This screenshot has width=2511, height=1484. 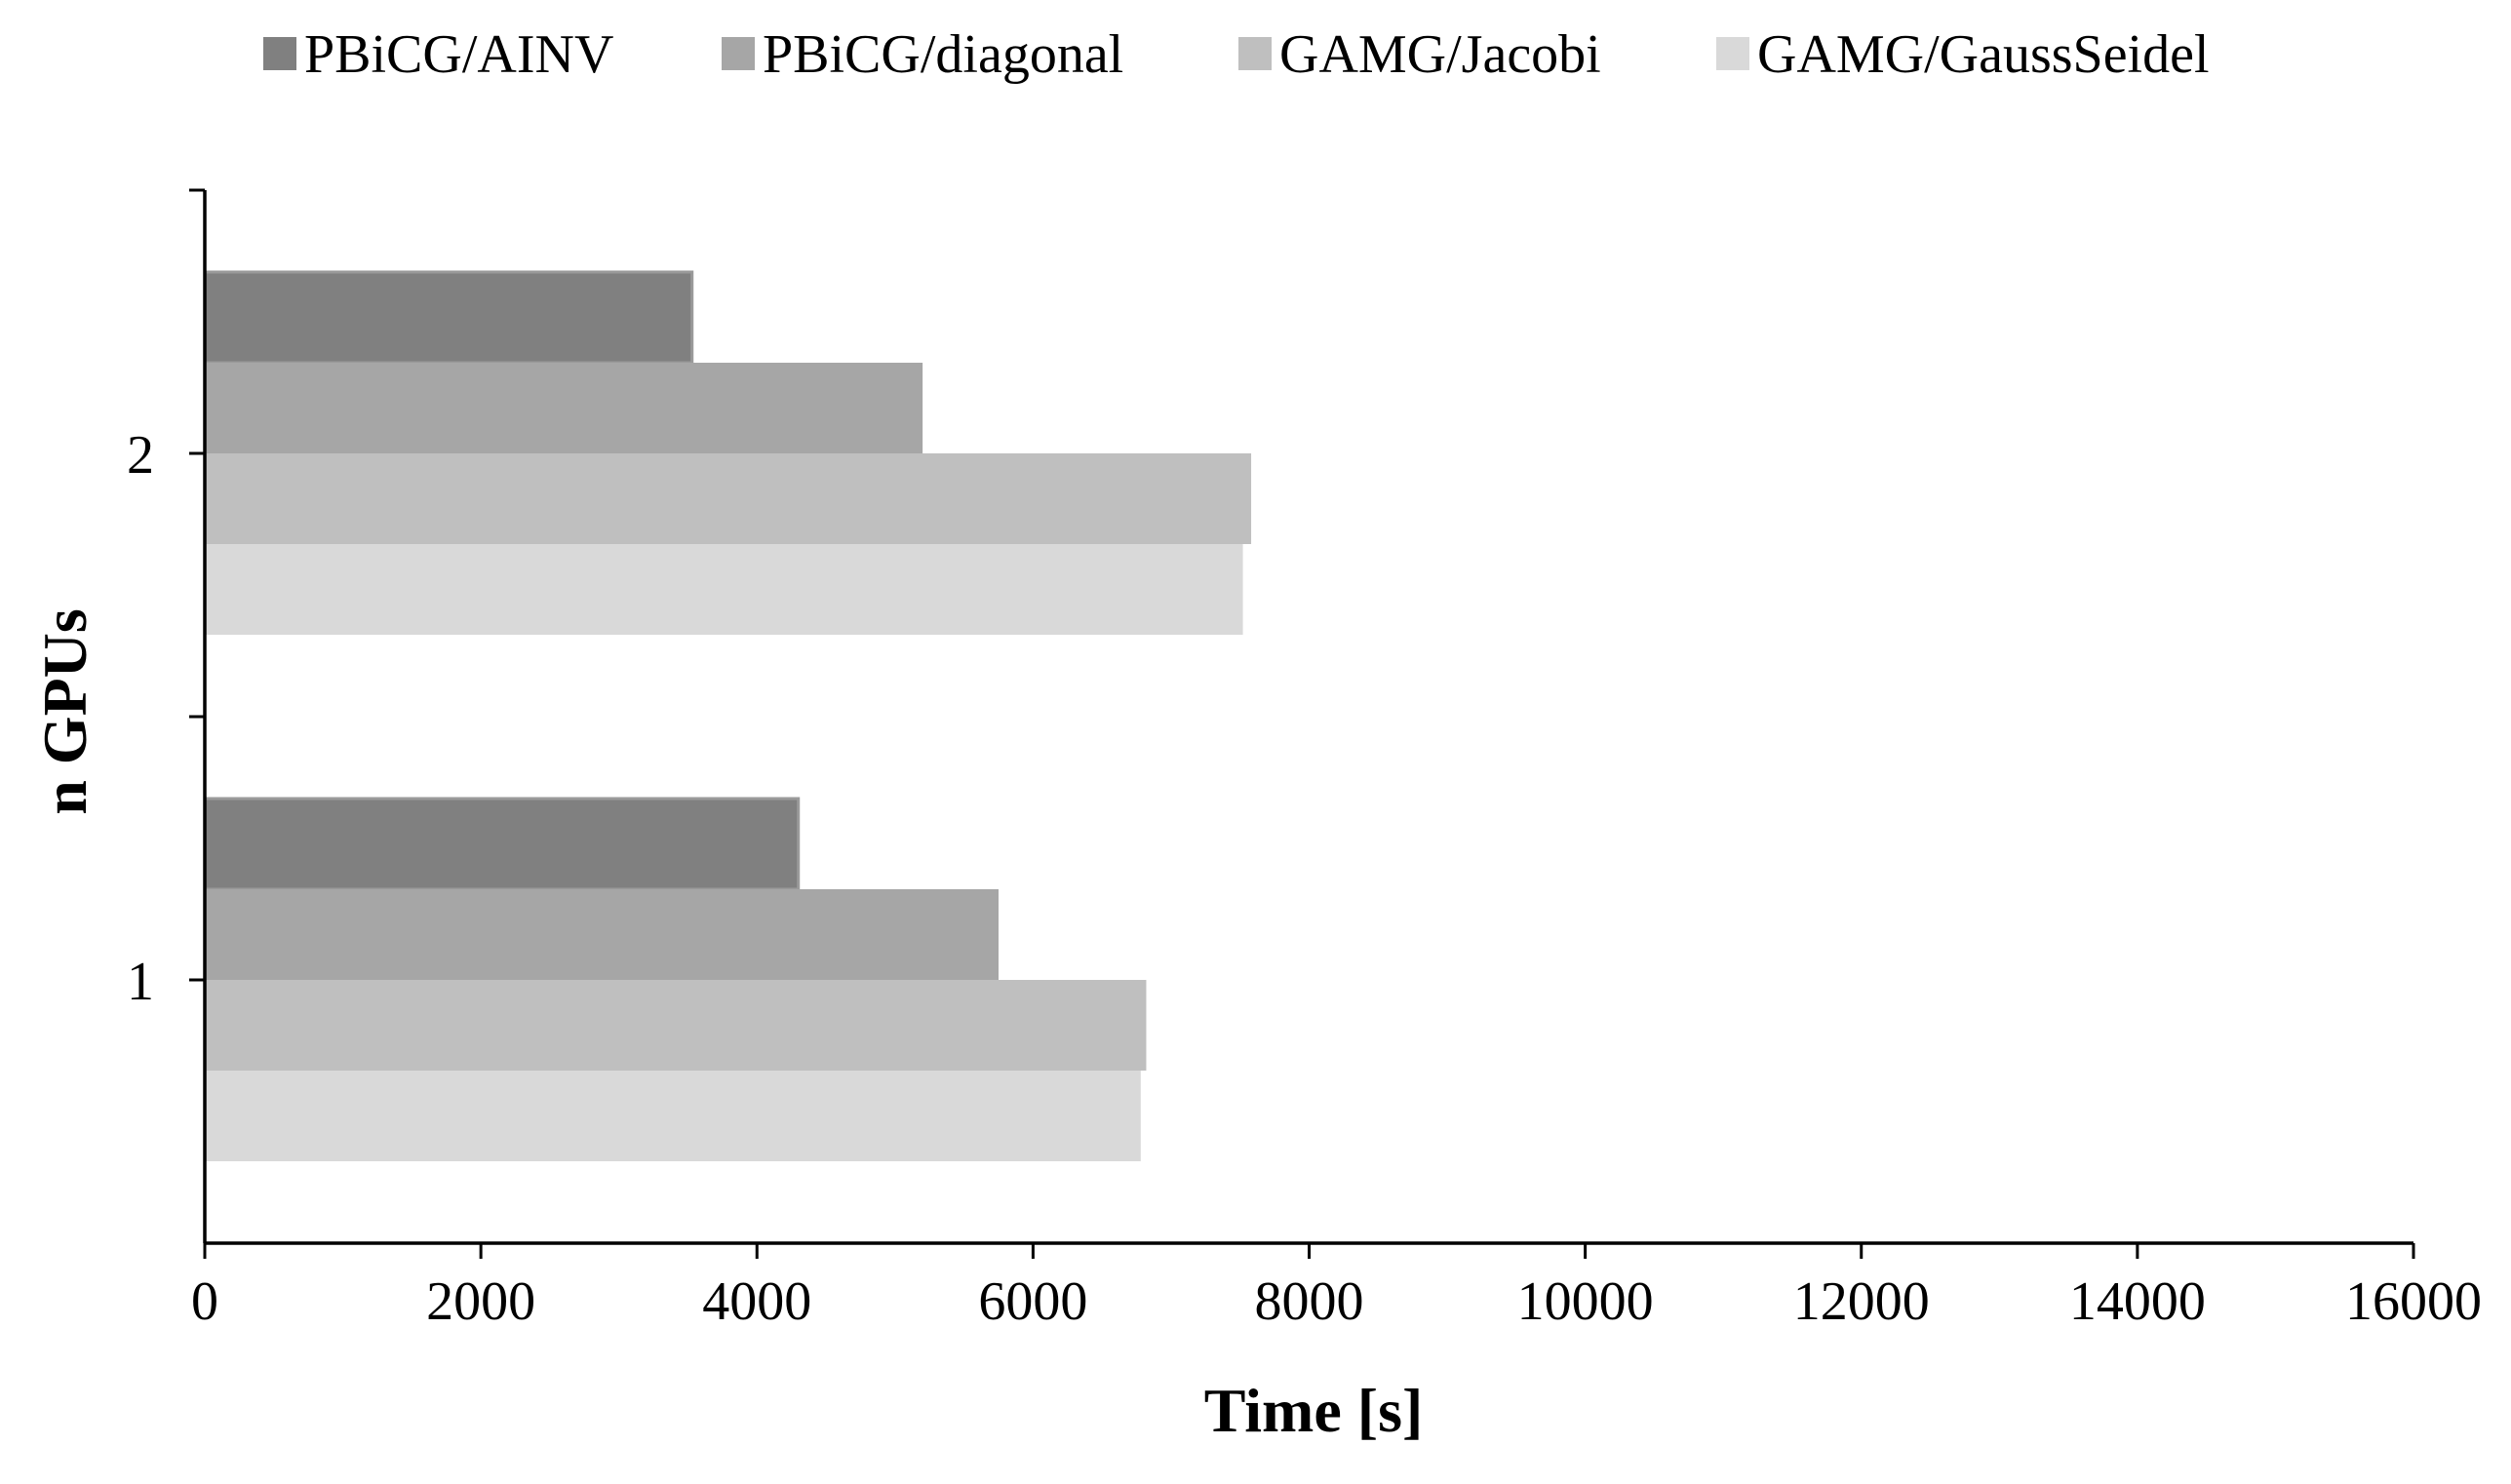 What do you see at coordinates (166, 600) in the screenshot?
I see `y-ticks: 12` at bounding box center [166, 600].